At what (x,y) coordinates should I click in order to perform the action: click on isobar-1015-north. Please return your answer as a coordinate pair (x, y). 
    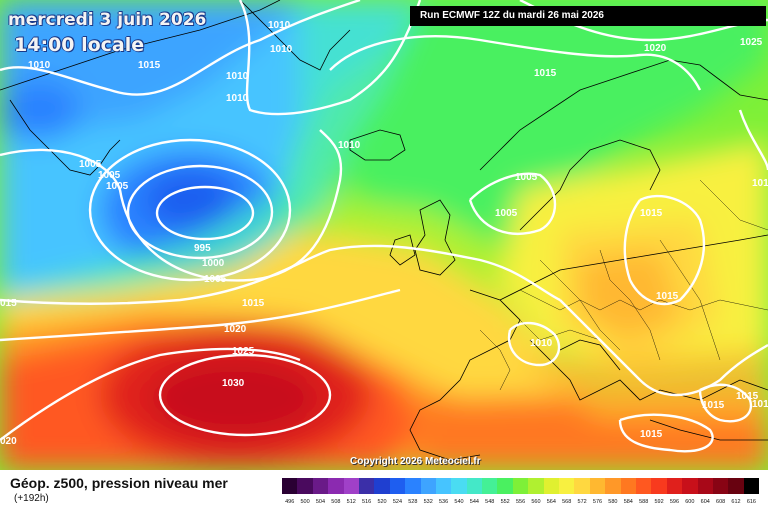
    Looking at the image, I should click on (515, 63).